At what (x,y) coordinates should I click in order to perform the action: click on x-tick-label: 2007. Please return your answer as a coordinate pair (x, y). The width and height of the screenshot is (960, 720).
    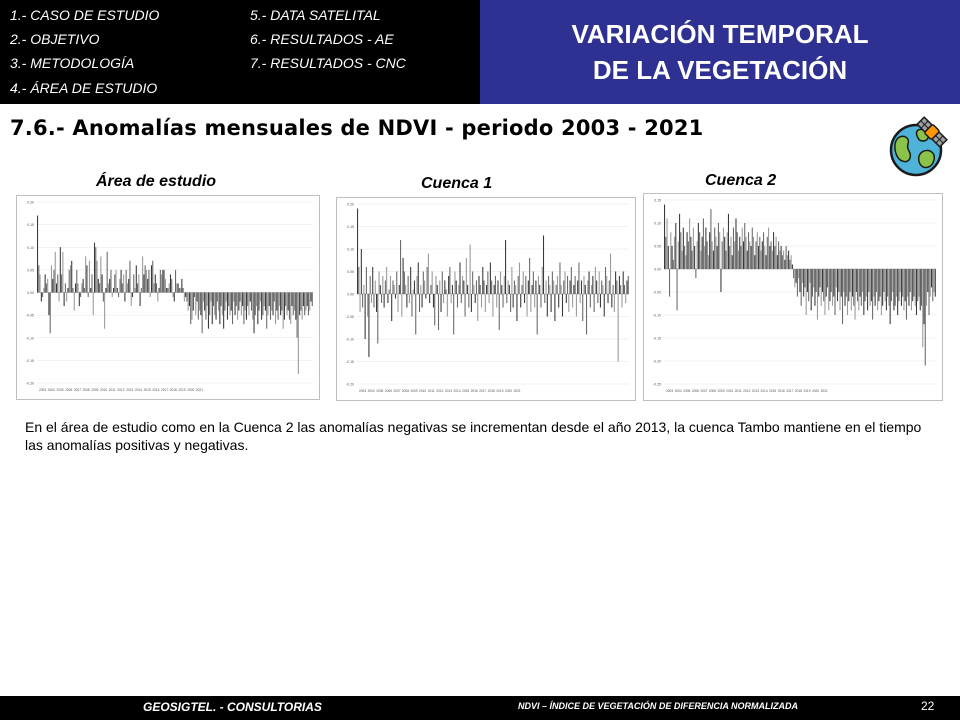
    Looking at the image, I should click on (77, 390).